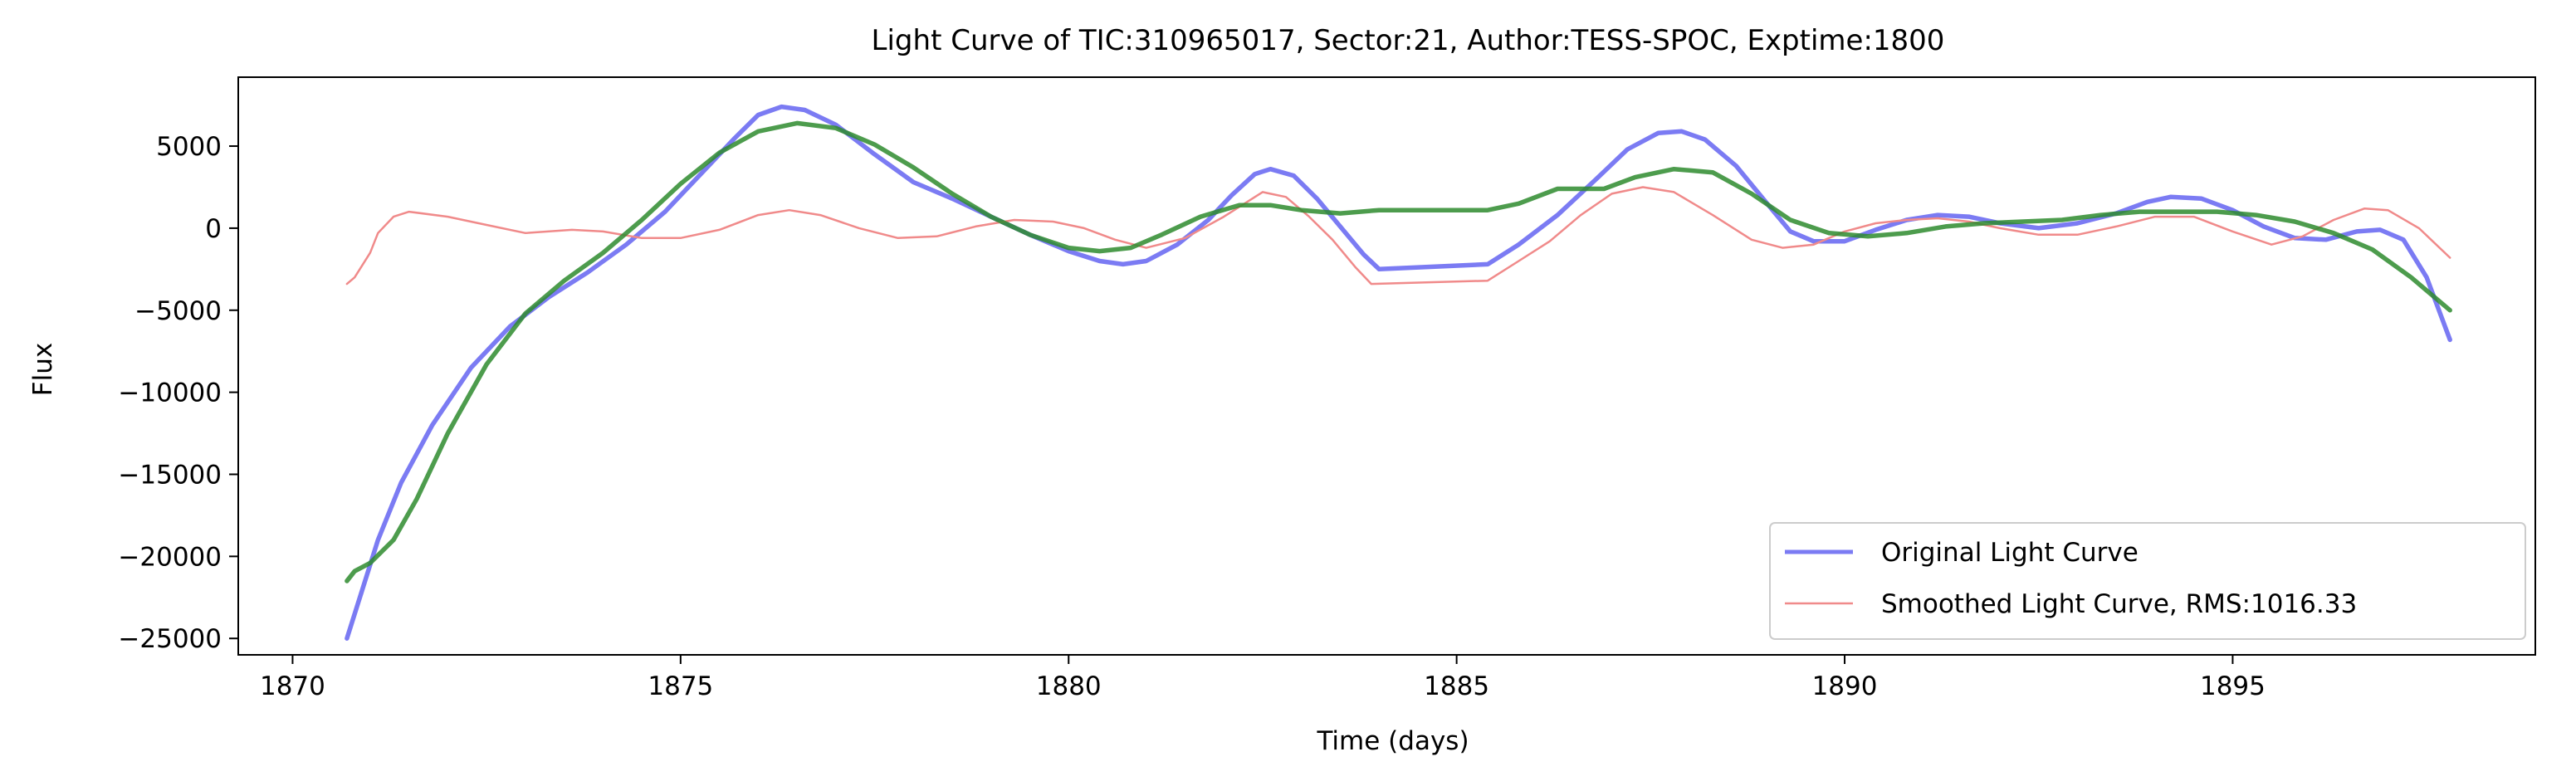 This screenshot has width=2576, height=781. What do you see at coordinates (213, 229) in the screenshot?
I see `y-tick-label: 0` at bounding box center [213, 229].